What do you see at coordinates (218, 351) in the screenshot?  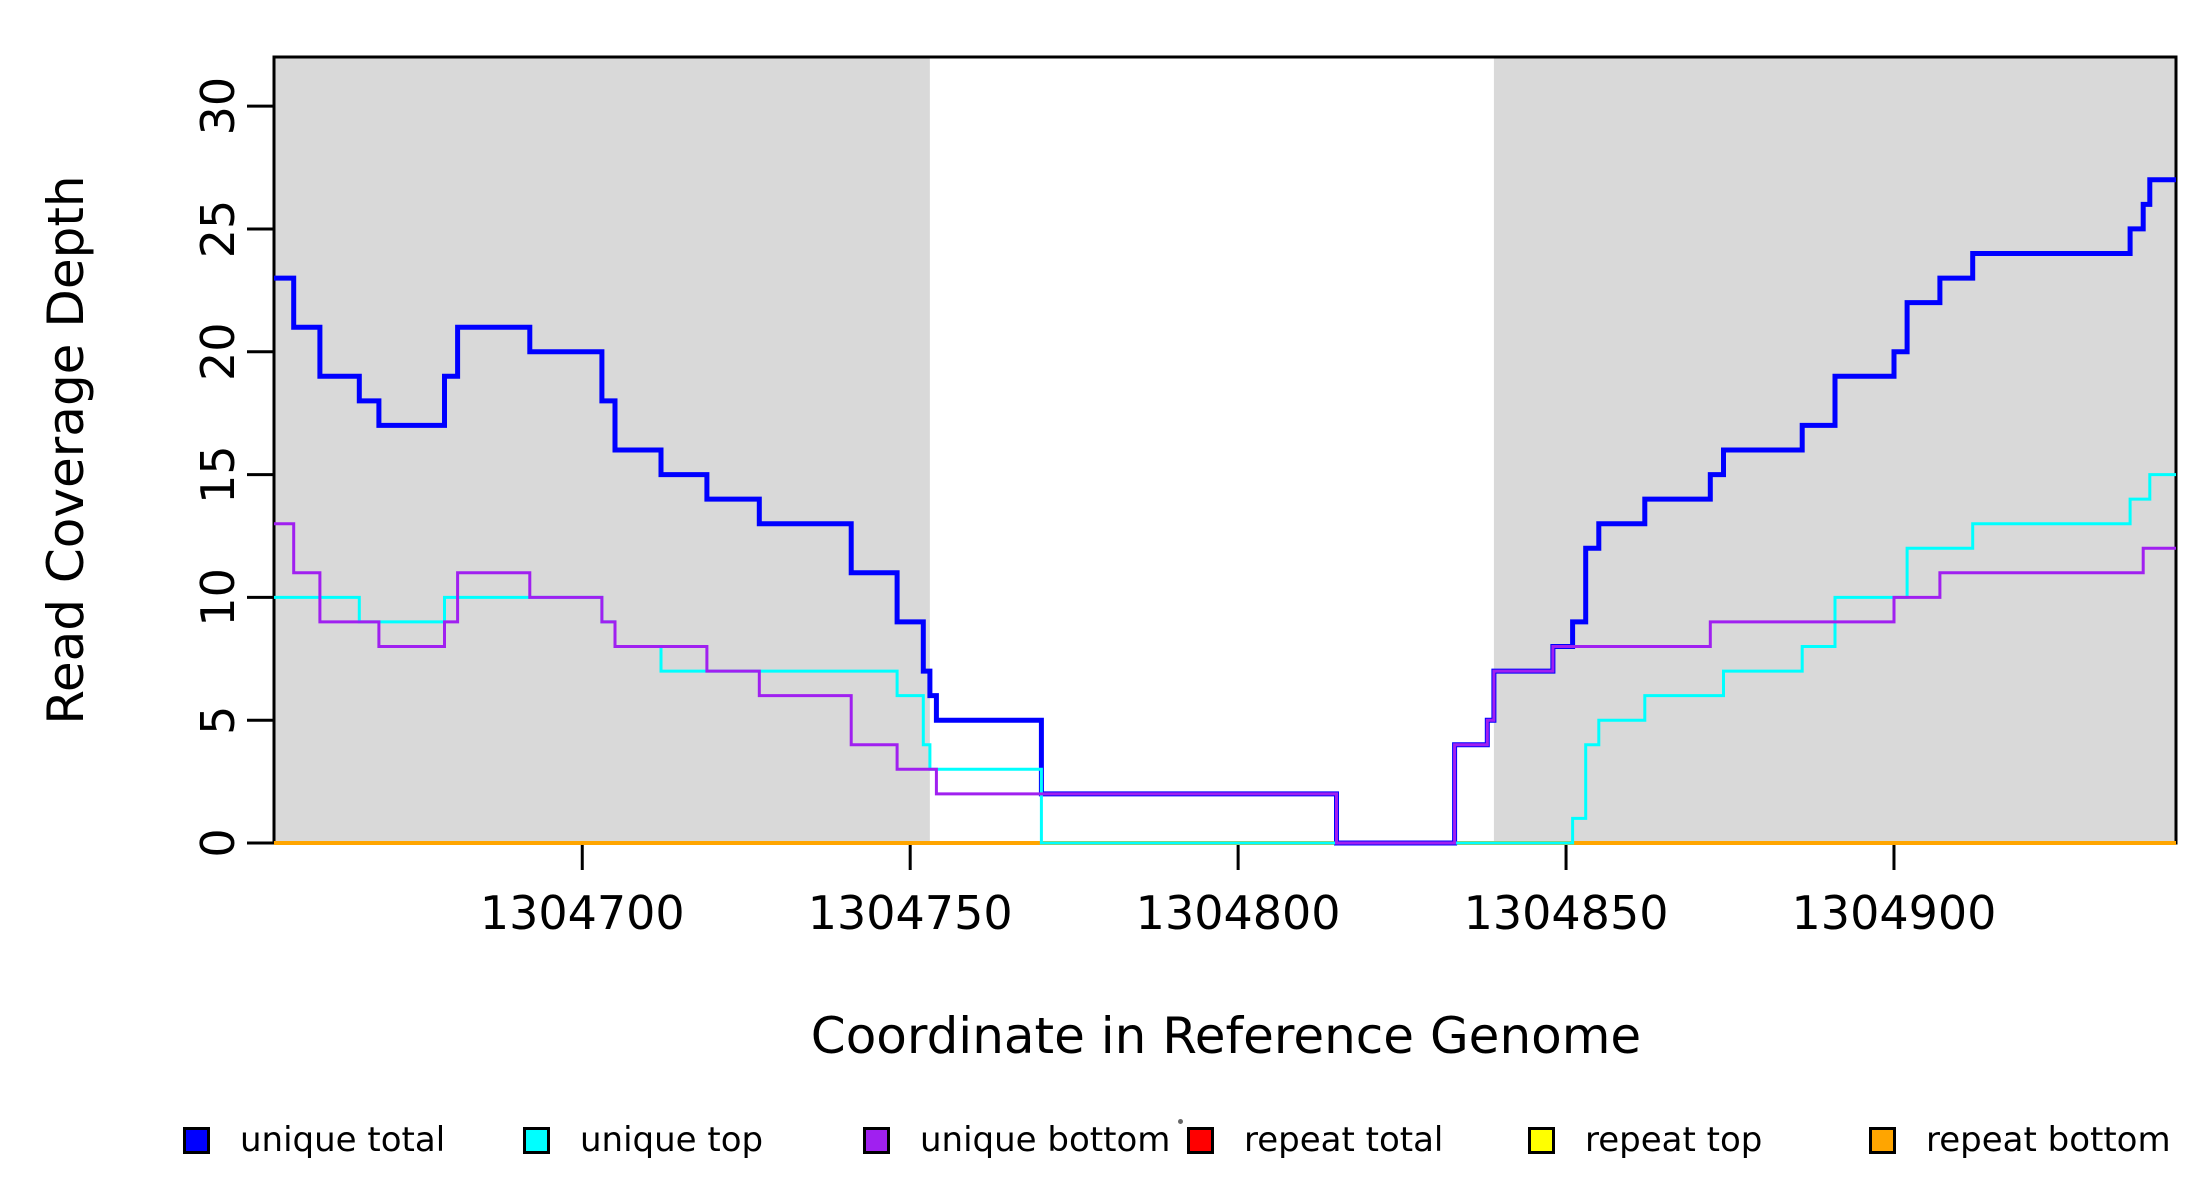 I see `y-tick-label: 20` at bounding box center [218, 351].